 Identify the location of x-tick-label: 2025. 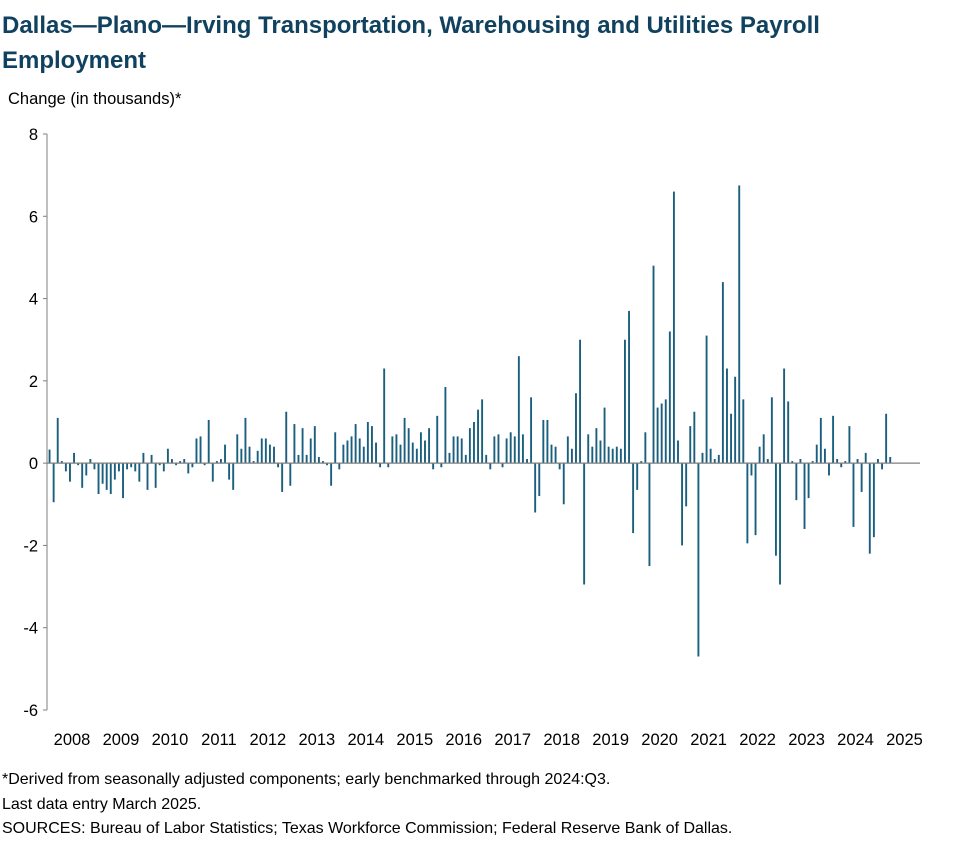
(904, 740).